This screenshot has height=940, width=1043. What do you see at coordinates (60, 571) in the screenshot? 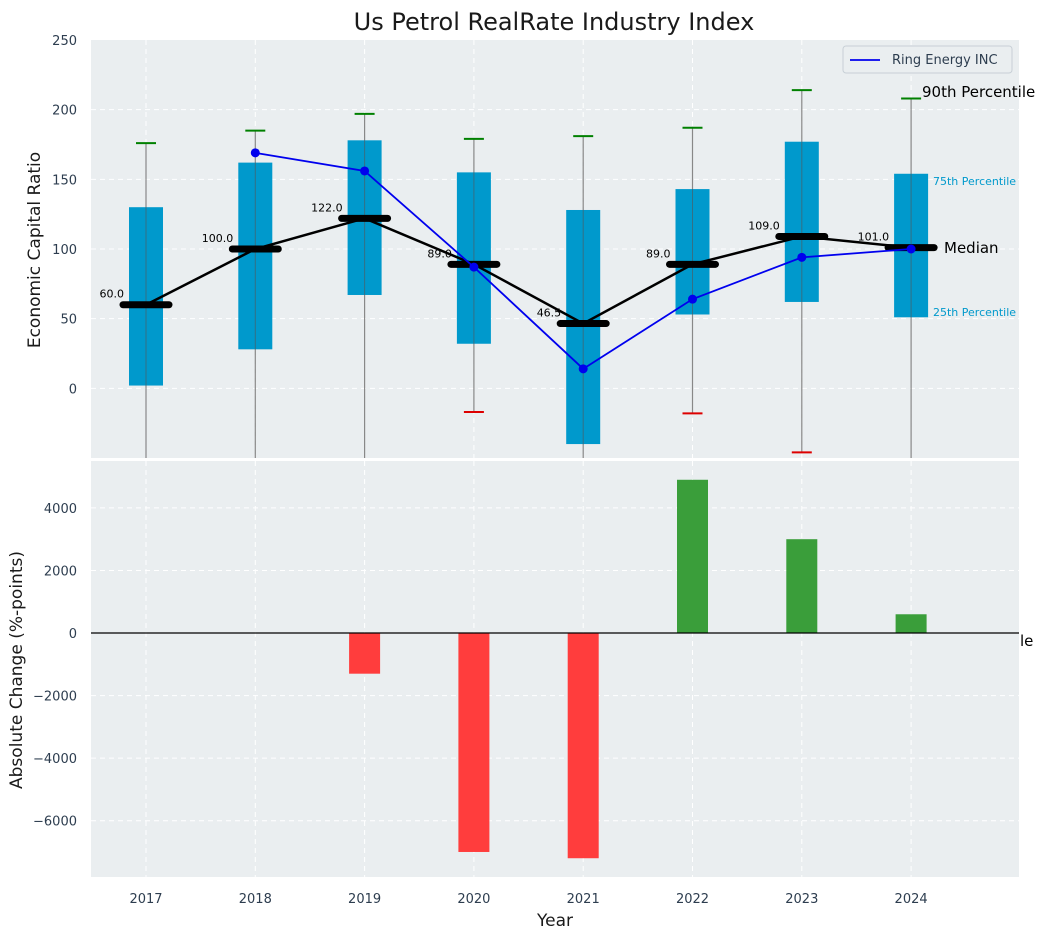
I see `bottom-y-tick-label: 2000` at bounding box center [60, 571].